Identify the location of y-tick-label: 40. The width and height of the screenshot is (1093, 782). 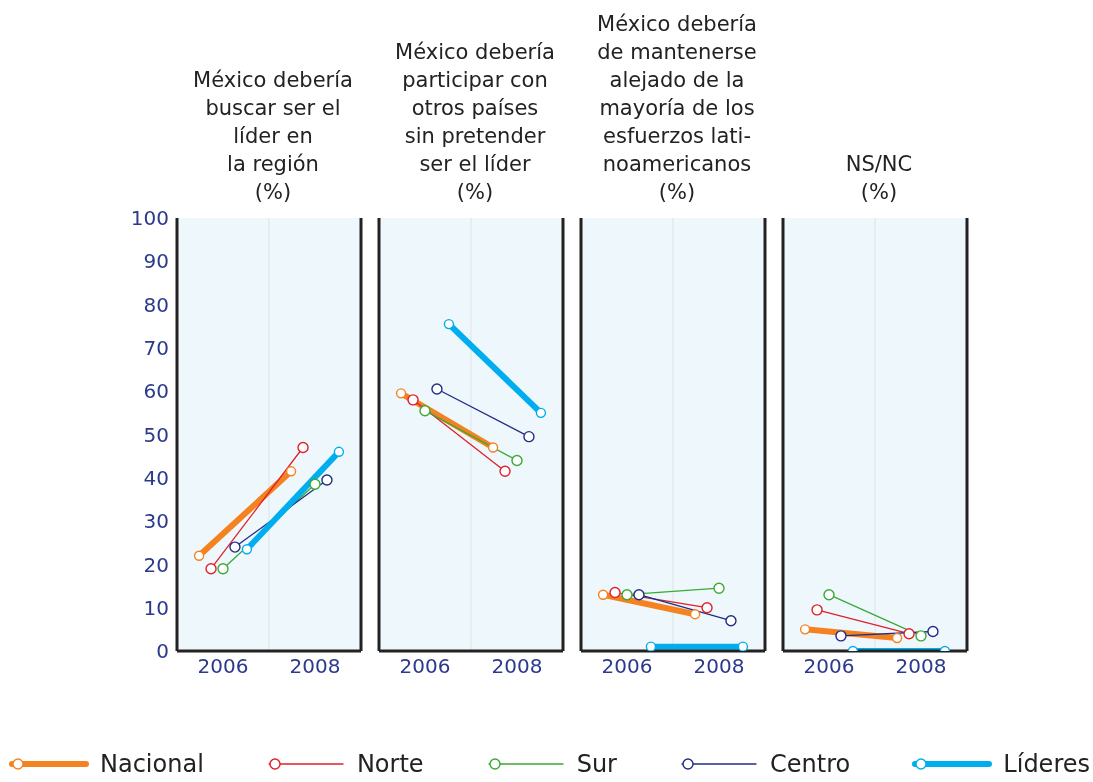
(156, 477).